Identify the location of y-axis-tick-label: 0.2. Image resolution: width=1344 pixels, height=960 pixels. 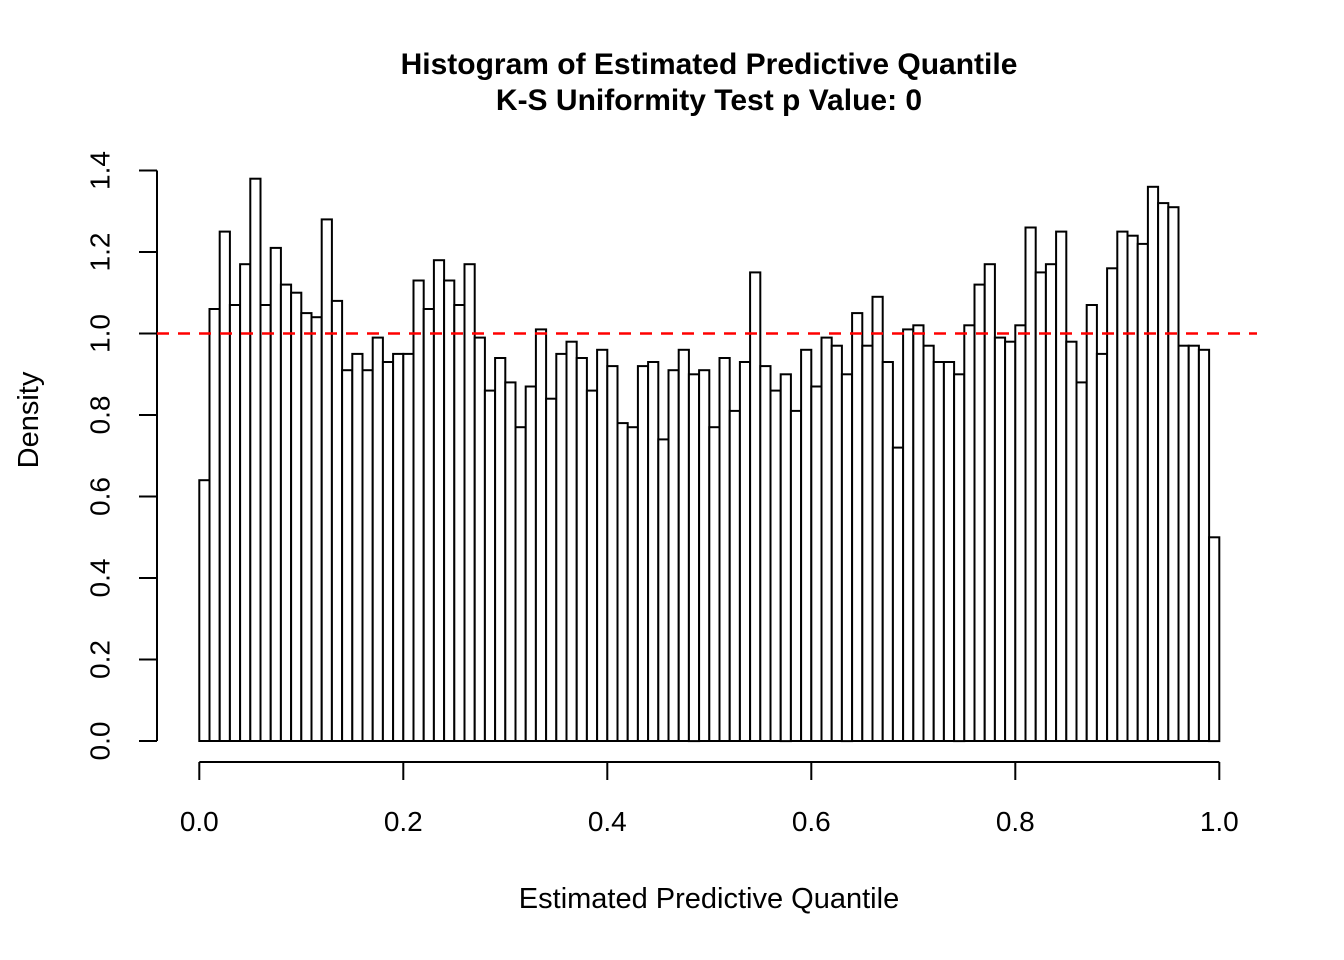
(100, 659).